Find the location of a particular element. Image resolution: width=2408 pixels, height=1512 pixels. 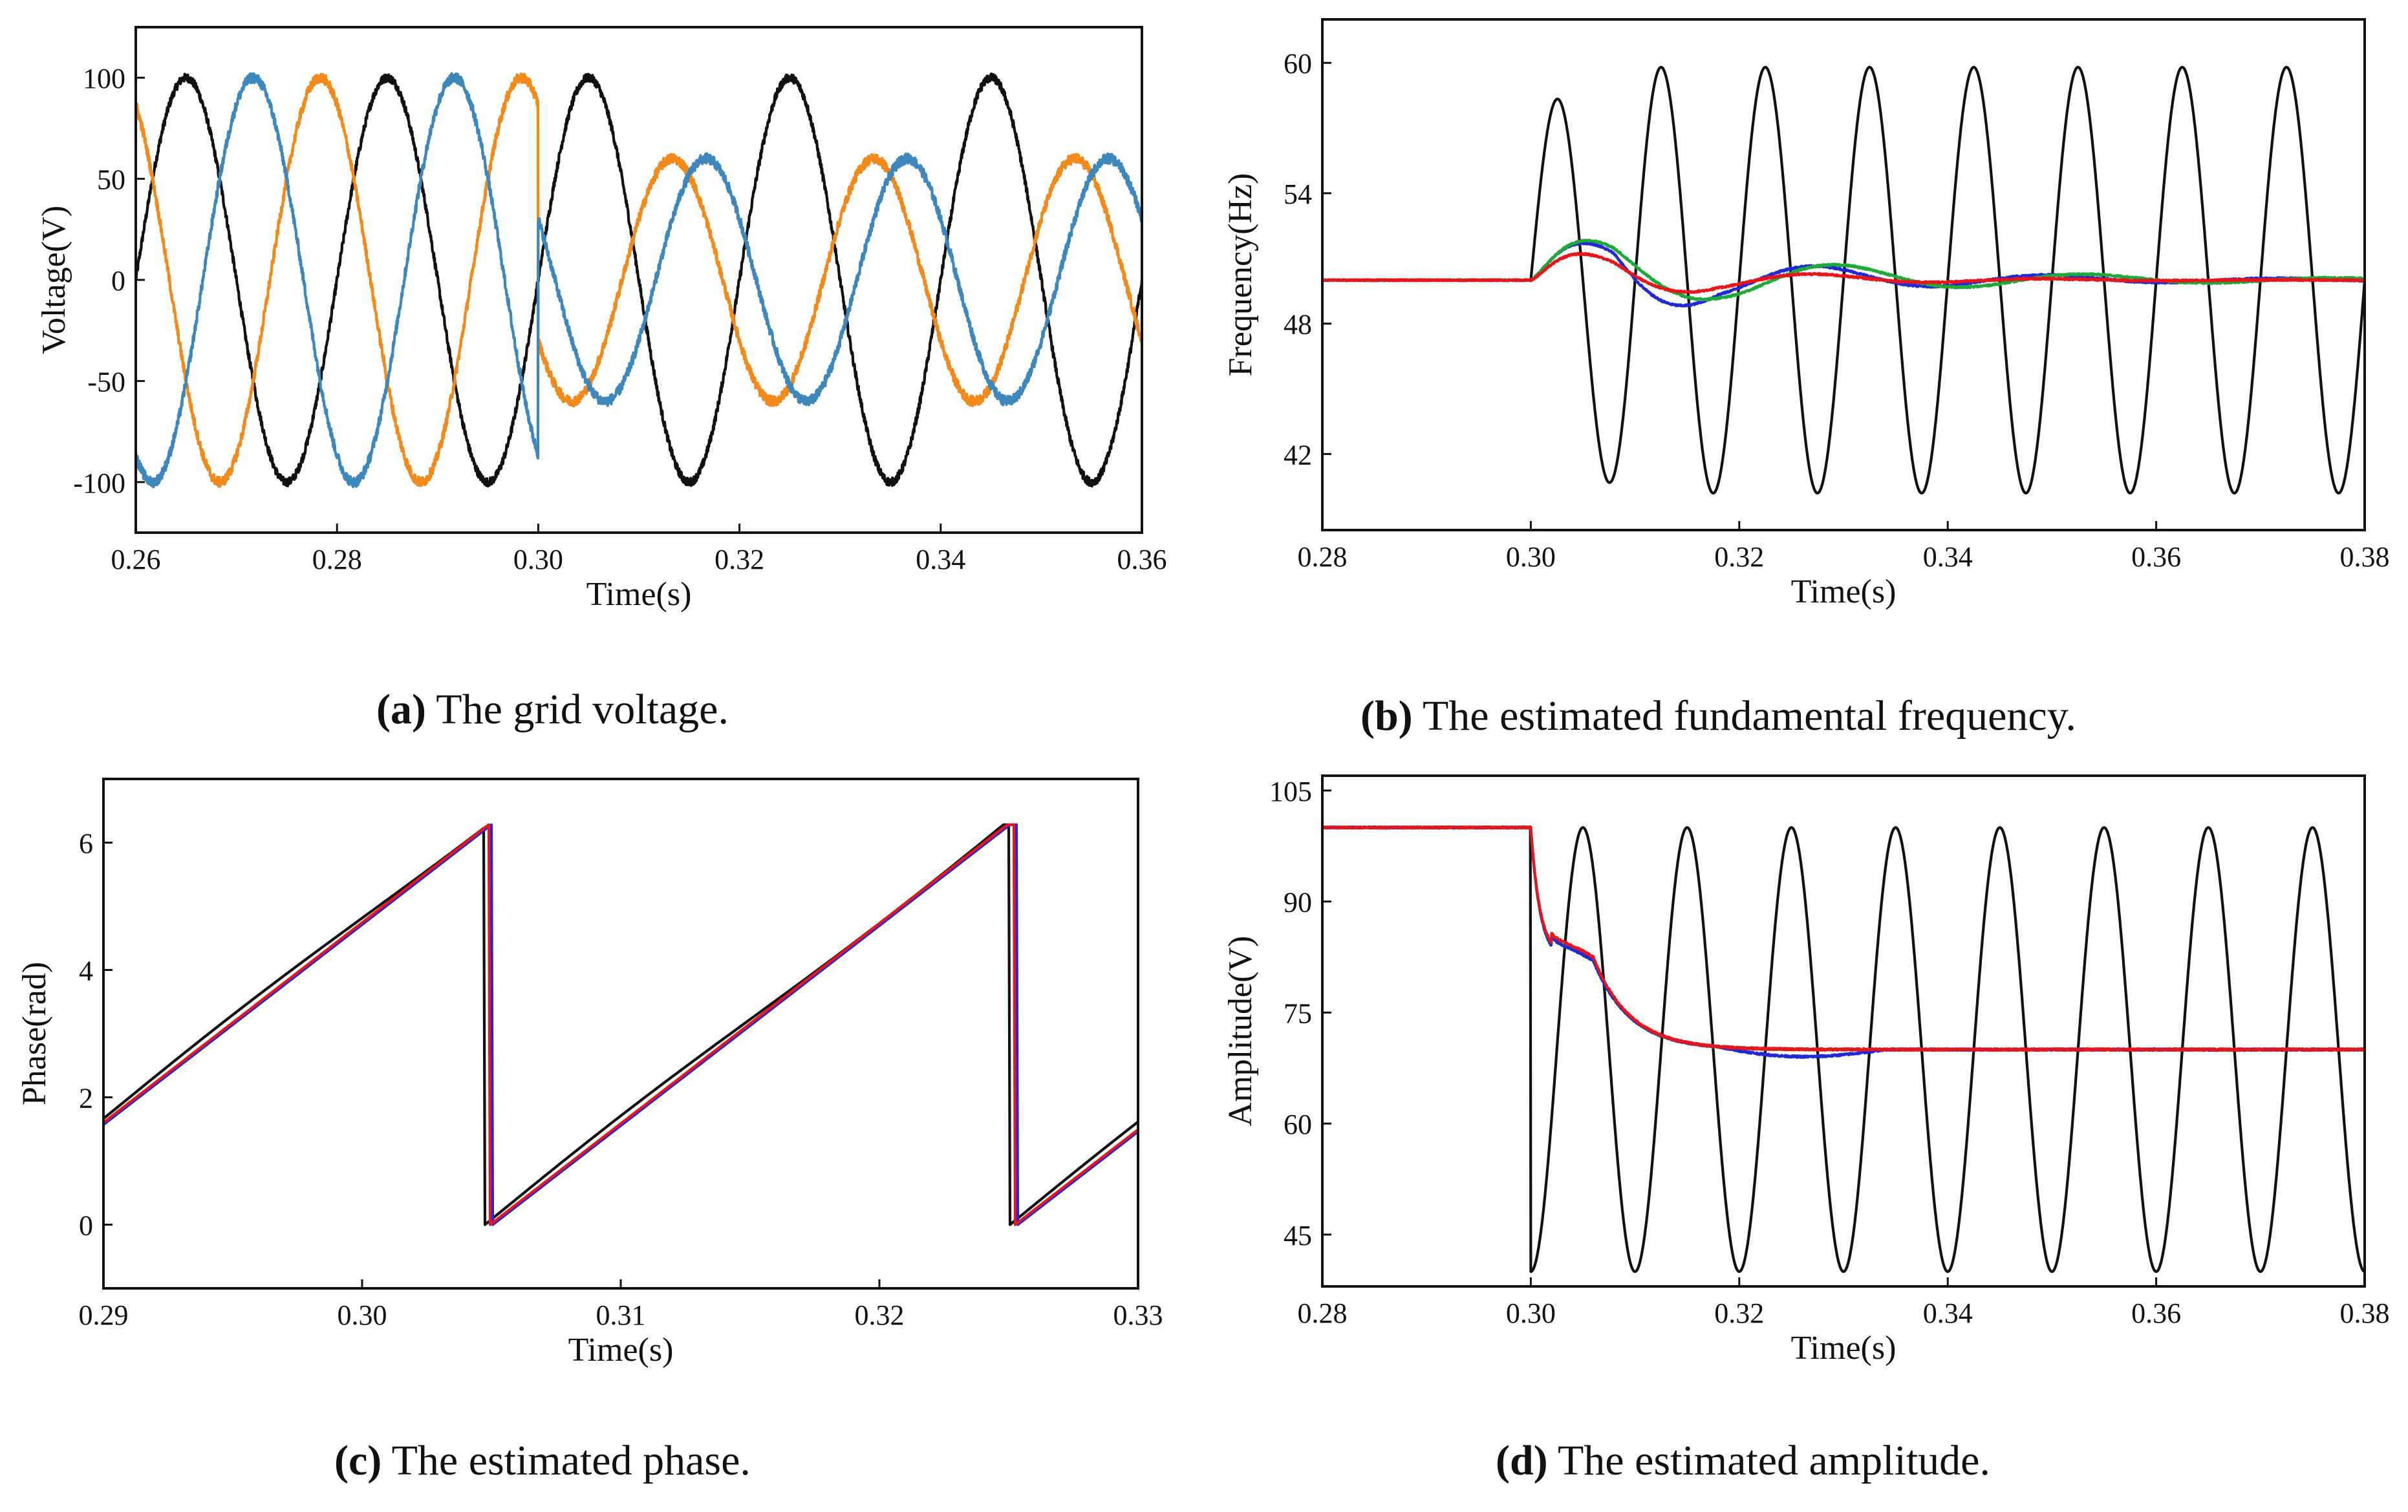

ytick-label: 75 is located at coordinates (1298, 1013).